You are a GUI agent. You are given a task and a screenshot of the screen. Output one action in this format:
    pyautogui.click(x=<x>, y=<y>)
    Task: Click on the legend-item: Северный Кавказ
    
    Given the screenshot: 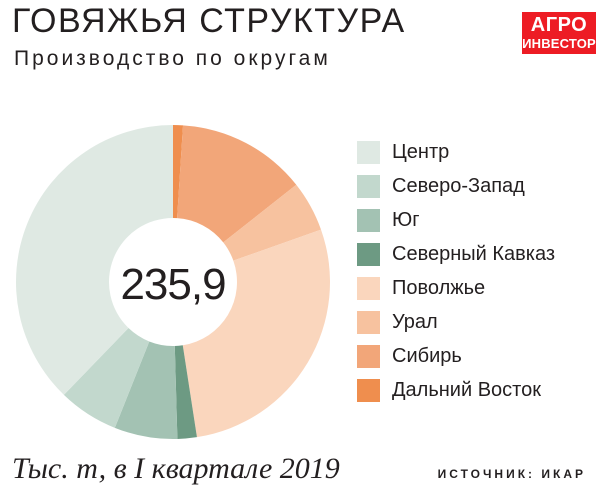 What is the action you would take?
    pyautogui.click(x=456, y=254)
    